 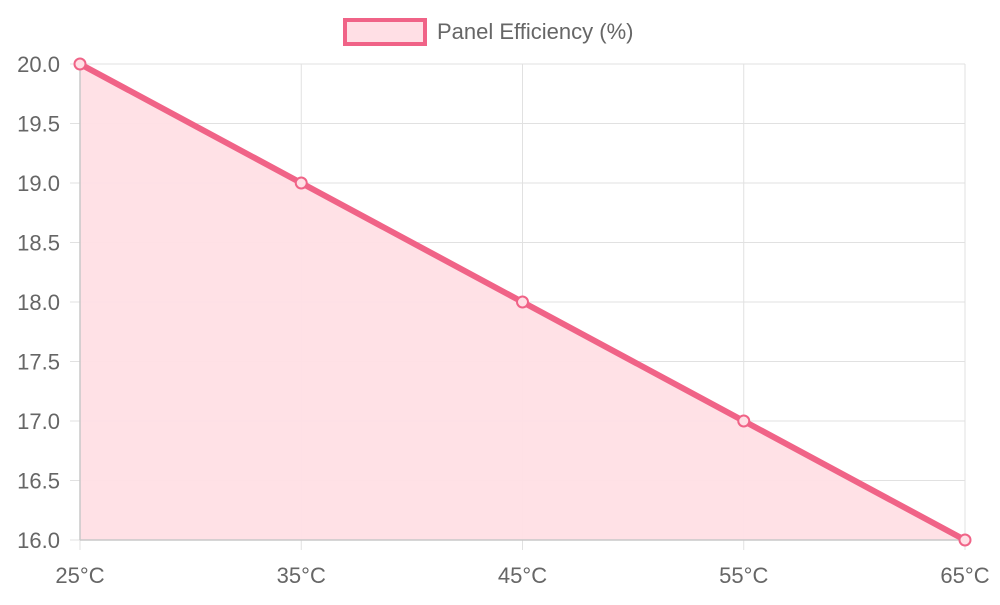 What do you see at coordinates (38, 540) in the screenshot?
I see `y-tick-label: 16.0` at bounding box center [38, 540].